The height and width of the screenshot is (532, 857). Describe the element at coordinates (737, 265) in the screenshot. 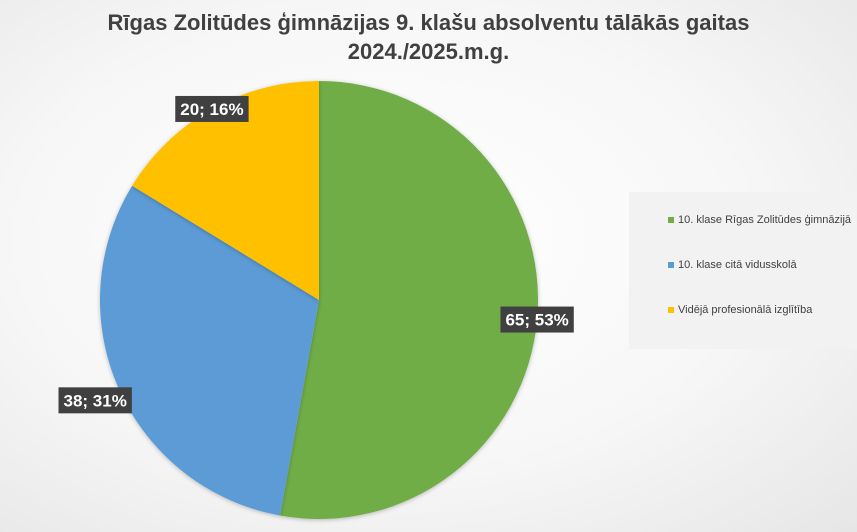

I see `legend-label-2: 10. klase citā vidusskolā` at that location.